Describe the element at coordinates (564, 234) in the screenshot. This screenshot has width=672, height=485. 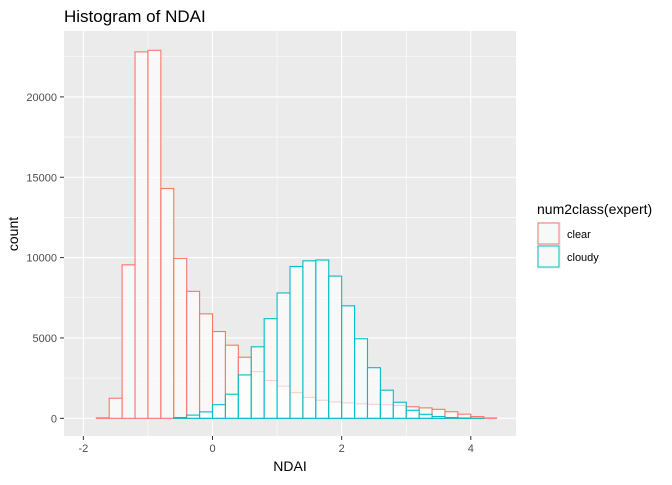
I see `legend-item-clear: clear` at that location.